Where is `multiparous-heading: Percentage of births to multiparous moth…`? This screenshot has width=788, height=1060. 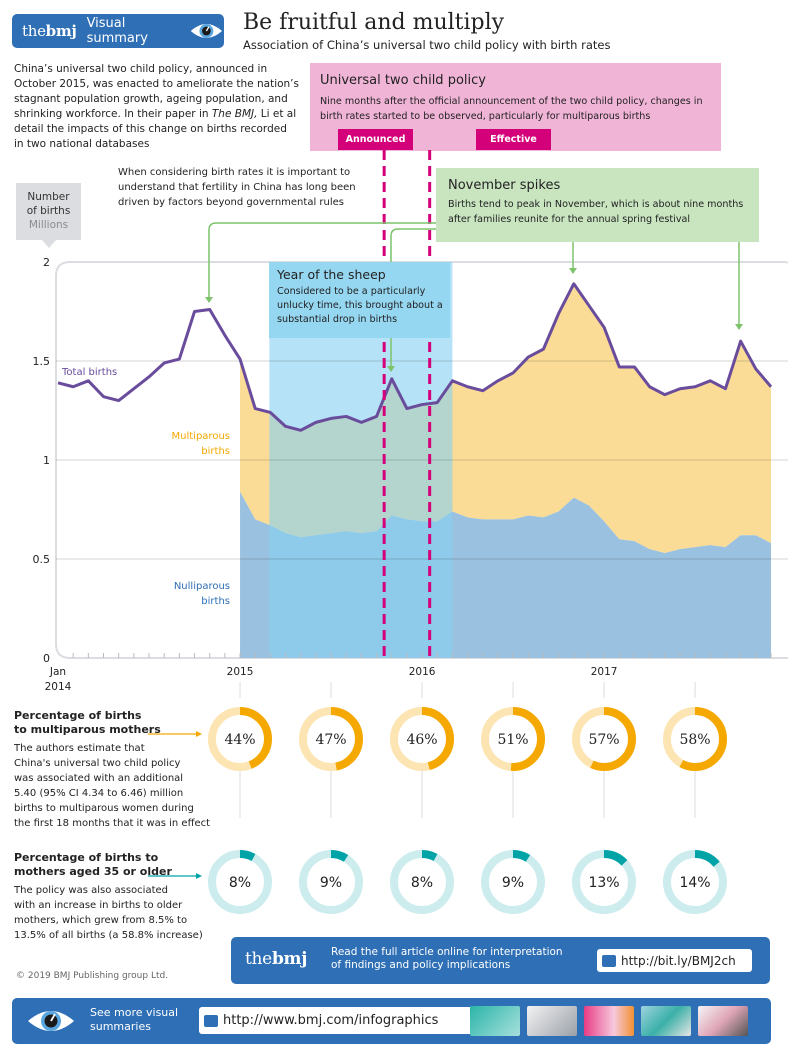 multiparous-heading: Percentage of births to multiparous moth… is located at coordinates (87, 722).